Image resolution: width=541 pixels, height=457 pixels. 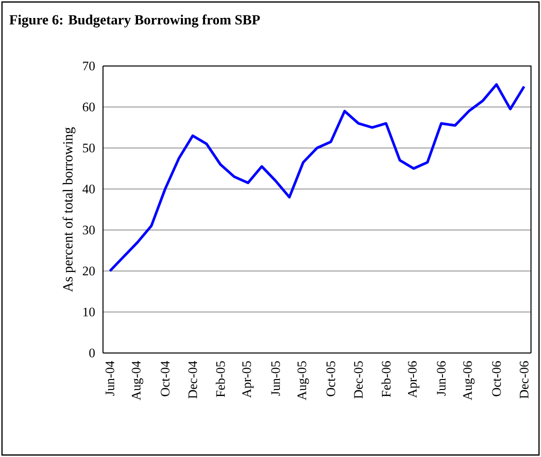 I want to click on chart-title: Figure 6: Budgetary Borrowing from SBP, so click(x=134, y=21).